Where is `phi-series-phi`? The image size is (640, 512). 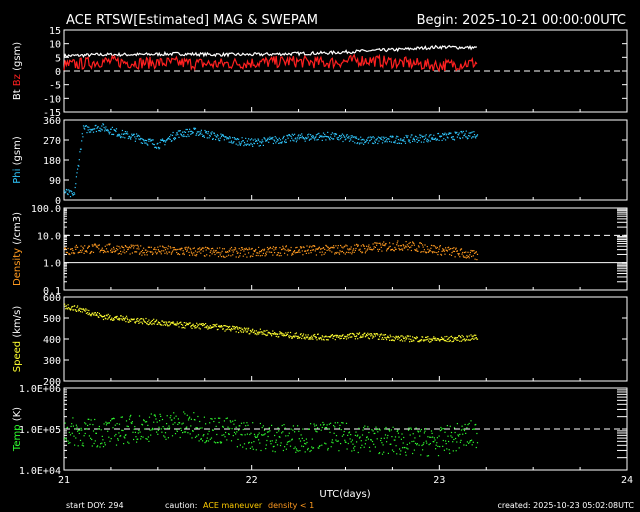
phi-series-phi is located at coordinates (271, 160).